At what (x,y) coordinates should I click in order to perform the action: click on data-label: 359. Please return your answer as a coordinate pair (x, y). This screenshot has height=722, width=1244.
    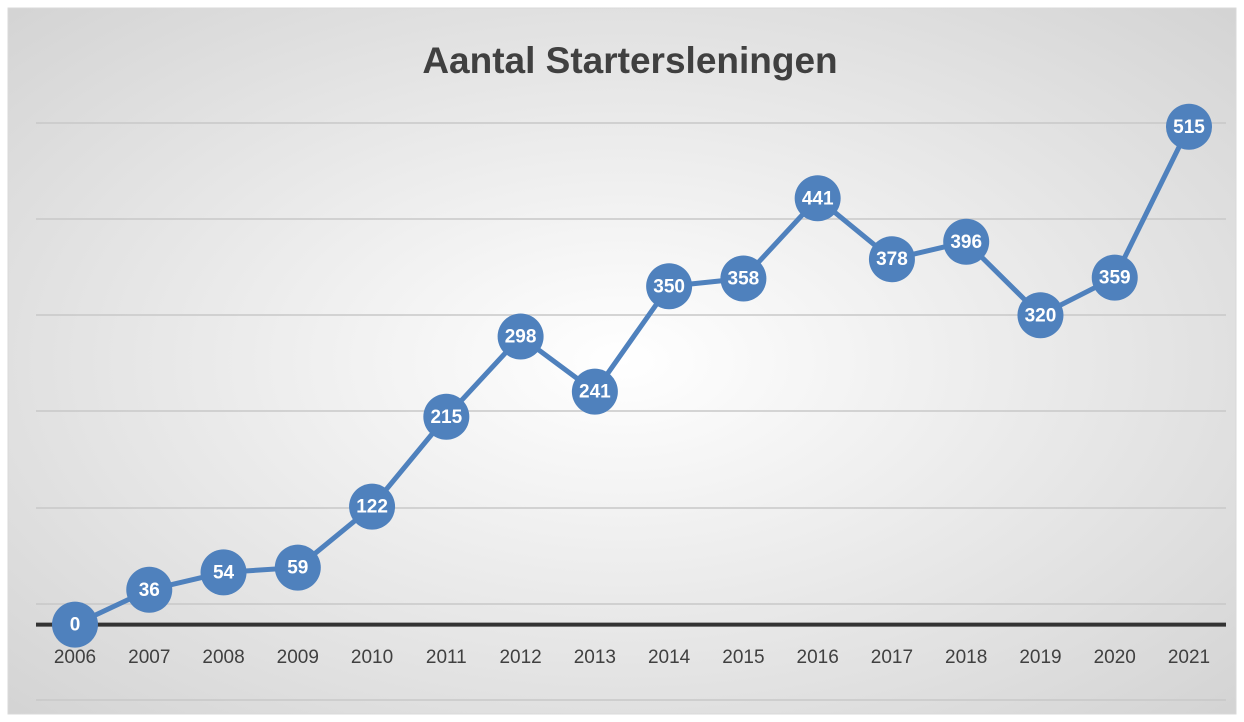
    Looking at the image, I should click on (1115, 278).